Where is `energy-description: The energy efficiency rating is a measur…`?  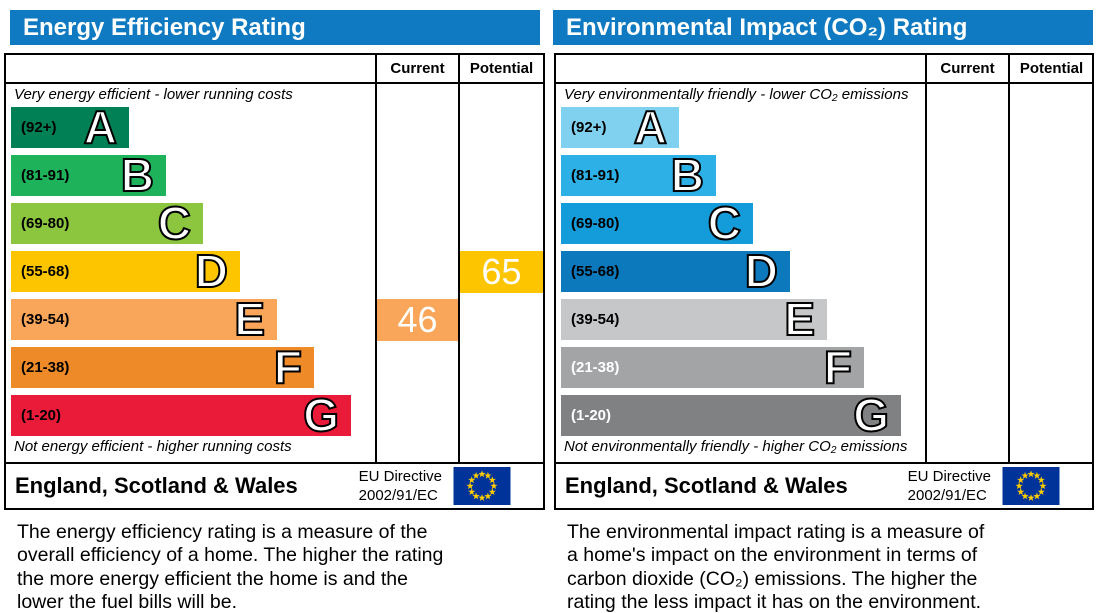 energy-description: The energy efficiency rating is a measur… is located at coordinates (230, 567).